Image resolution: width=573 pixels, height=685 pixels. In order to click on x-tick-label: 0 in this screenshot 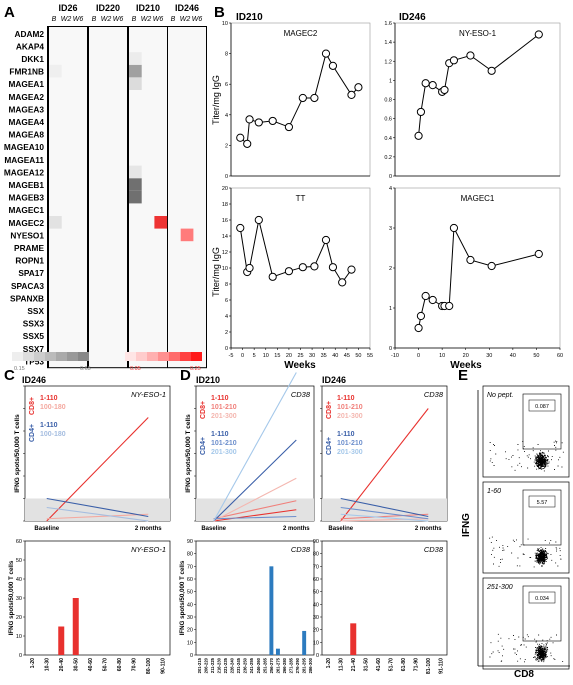, I will do `click(242, 356)`.